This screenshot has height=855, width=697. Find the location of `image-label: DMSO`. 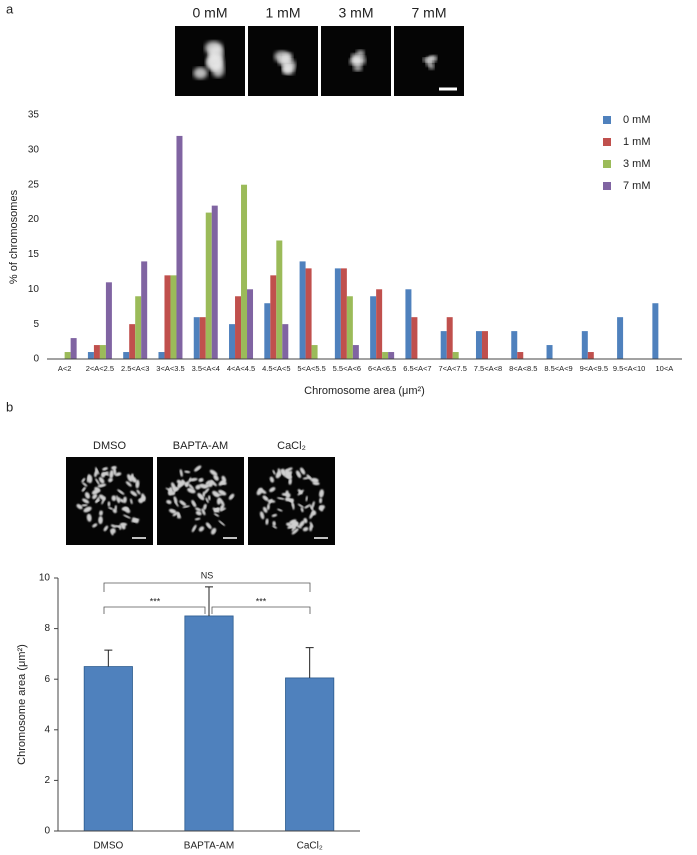

image-label: DMSO is located at coordinates (109, 446).